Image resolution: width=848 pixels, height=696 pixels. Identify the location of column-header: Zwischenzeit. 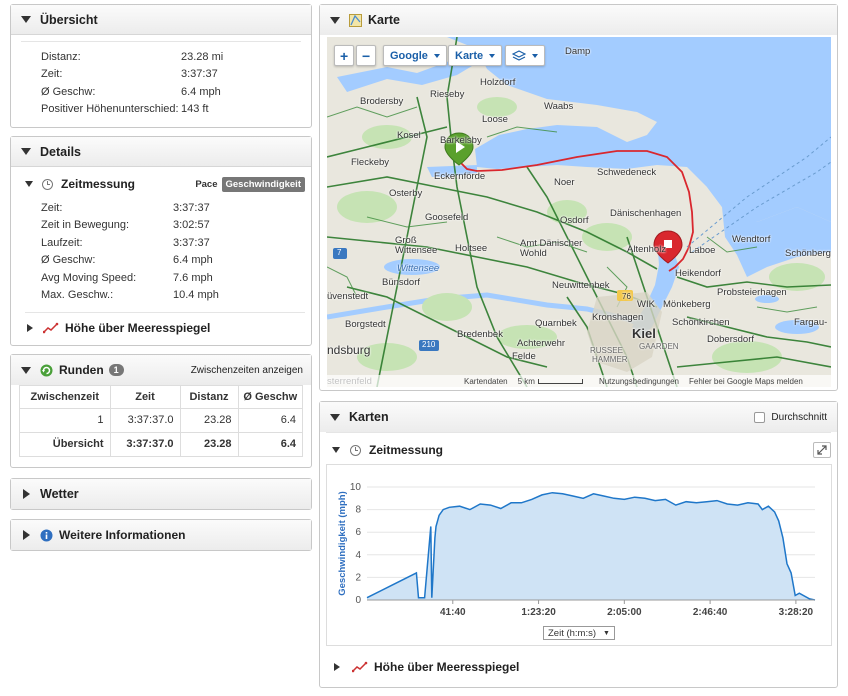
(65, 397).